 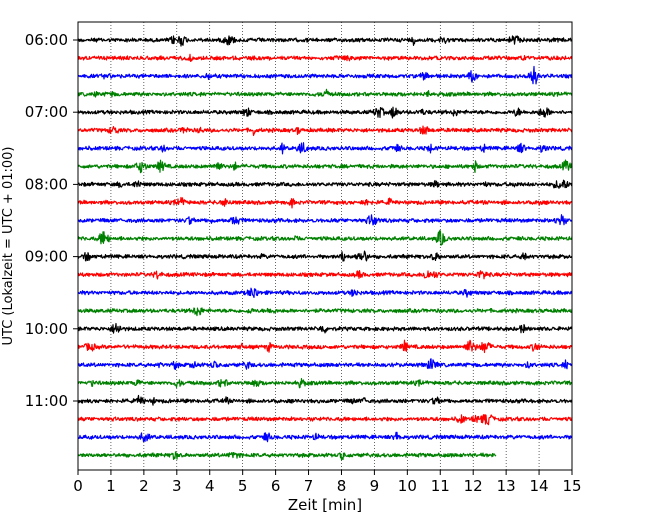 I want to click on x-tick-label-2: 2, so click(x=144, y=486).